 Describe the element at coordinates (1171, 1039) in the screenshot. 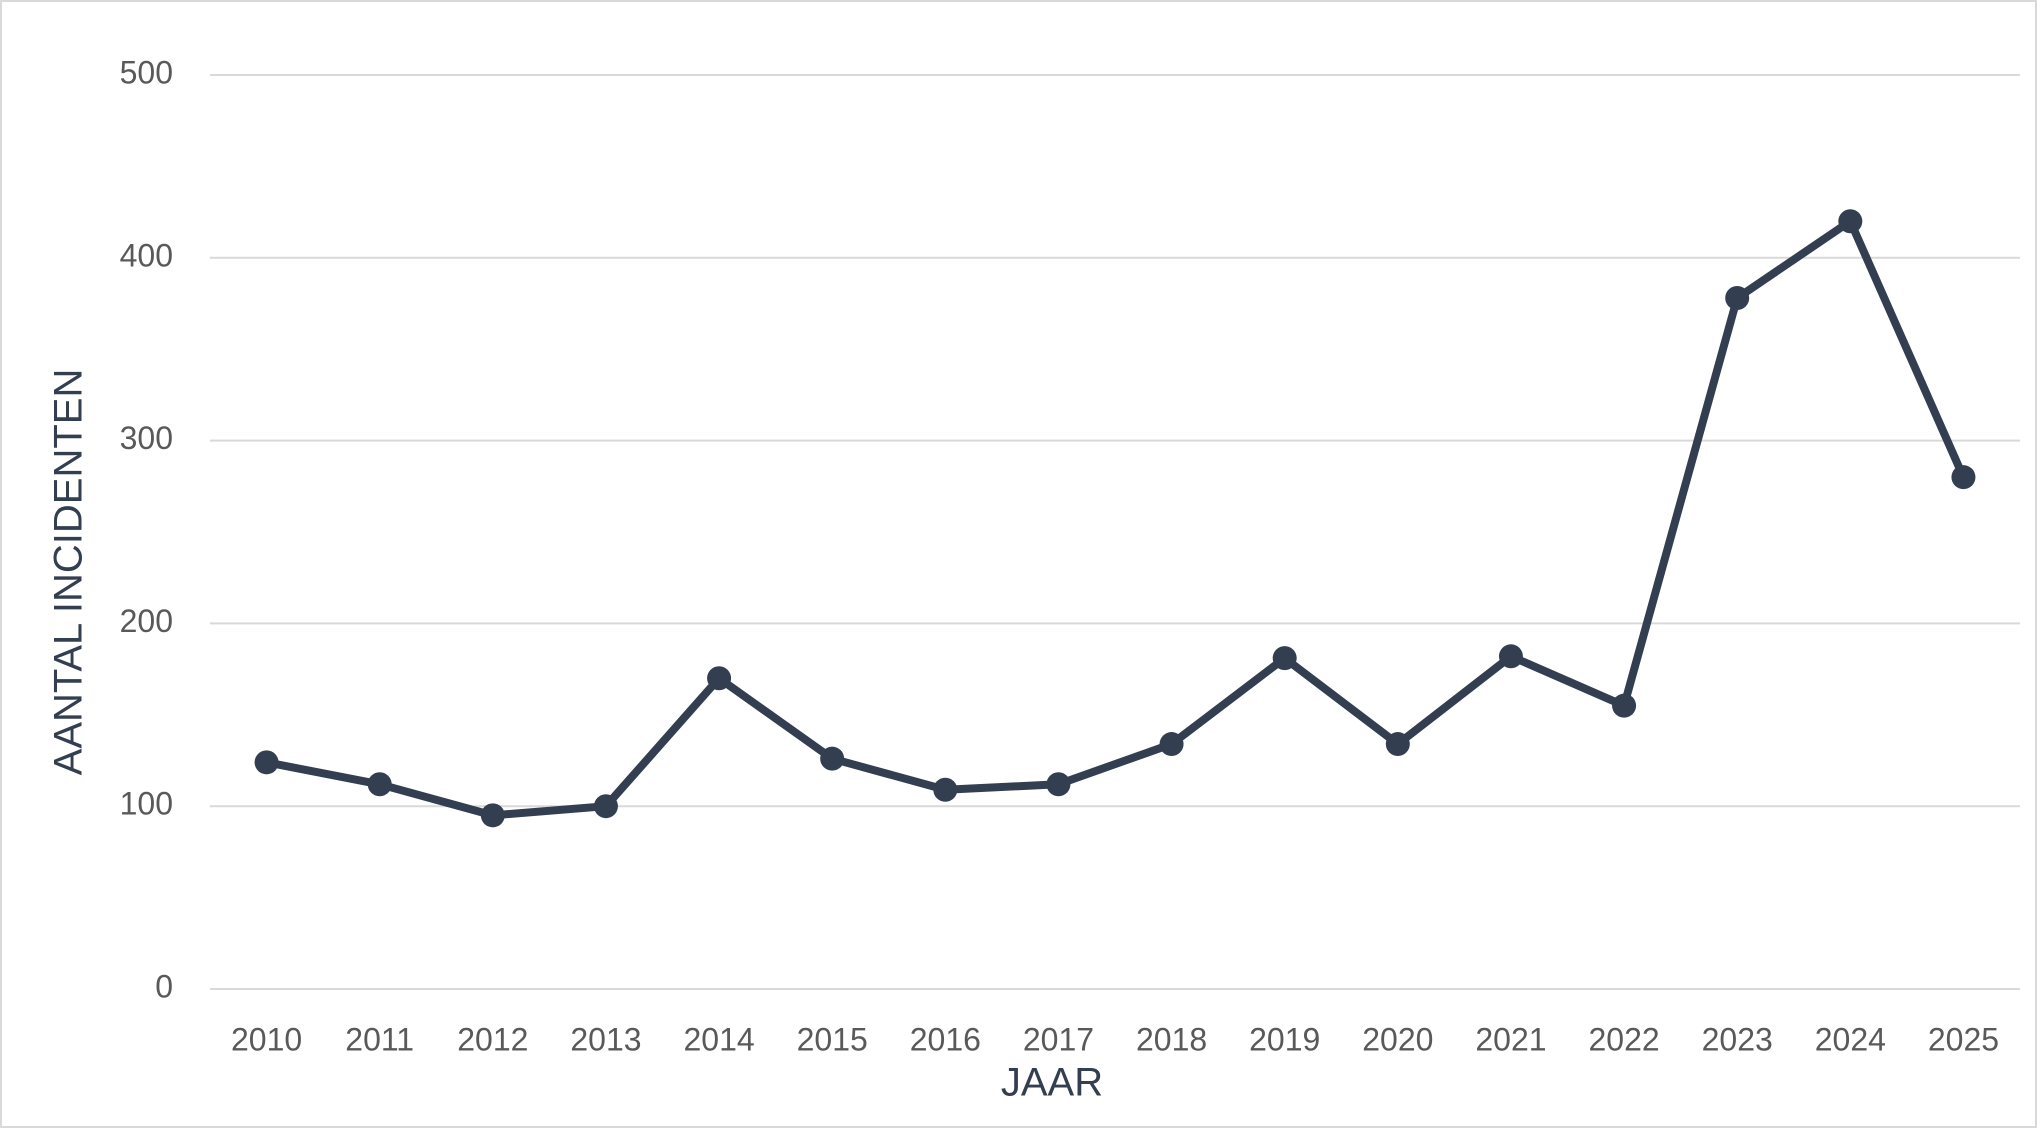

I see `x-tick-label: 2018` at that location.